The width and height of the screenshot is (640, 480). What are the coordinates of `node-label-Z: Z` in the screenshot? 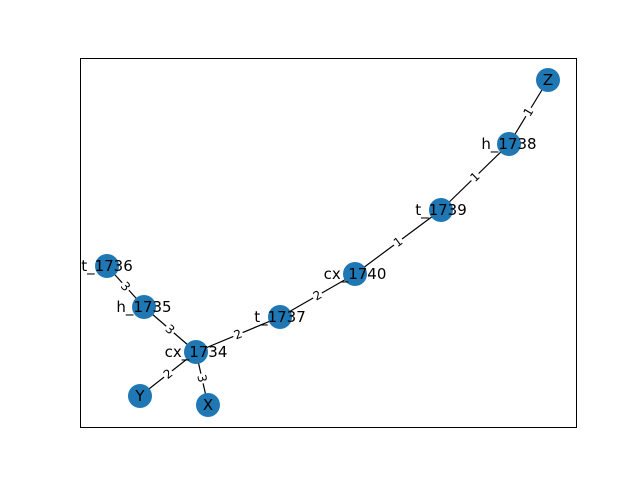 It's located at (548, 80).